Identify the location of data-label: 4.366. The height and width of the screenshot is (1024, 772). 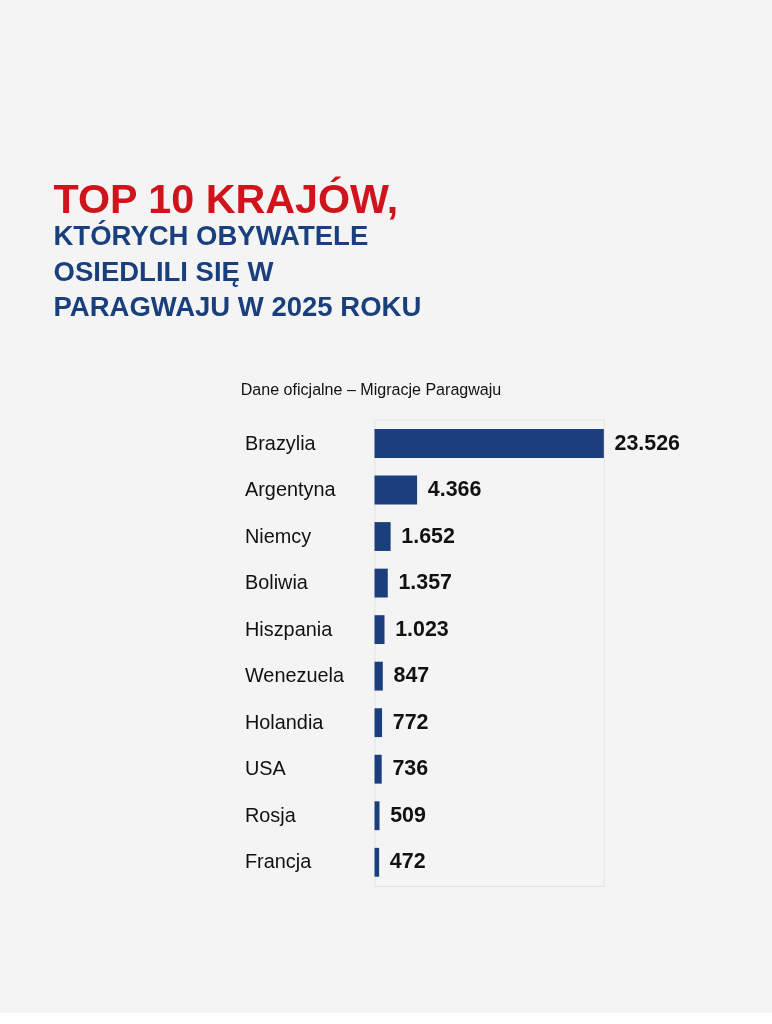
(454, 489).